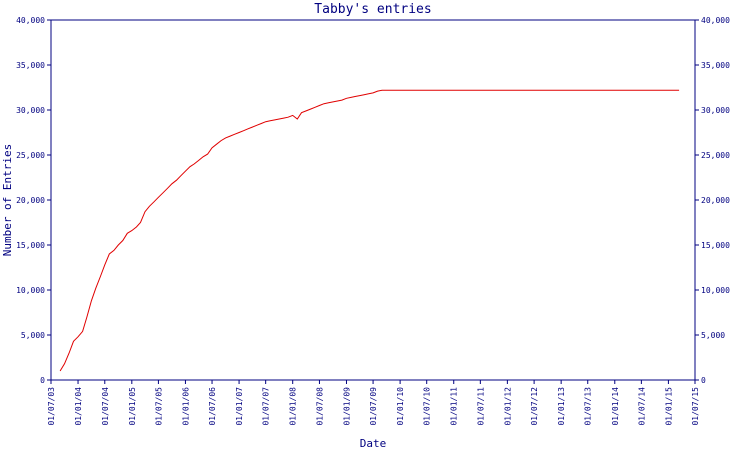 The height and width of the screenshot is (450, 750). I want to click on x-tick-label: 01/01/08, so click(293, 406).